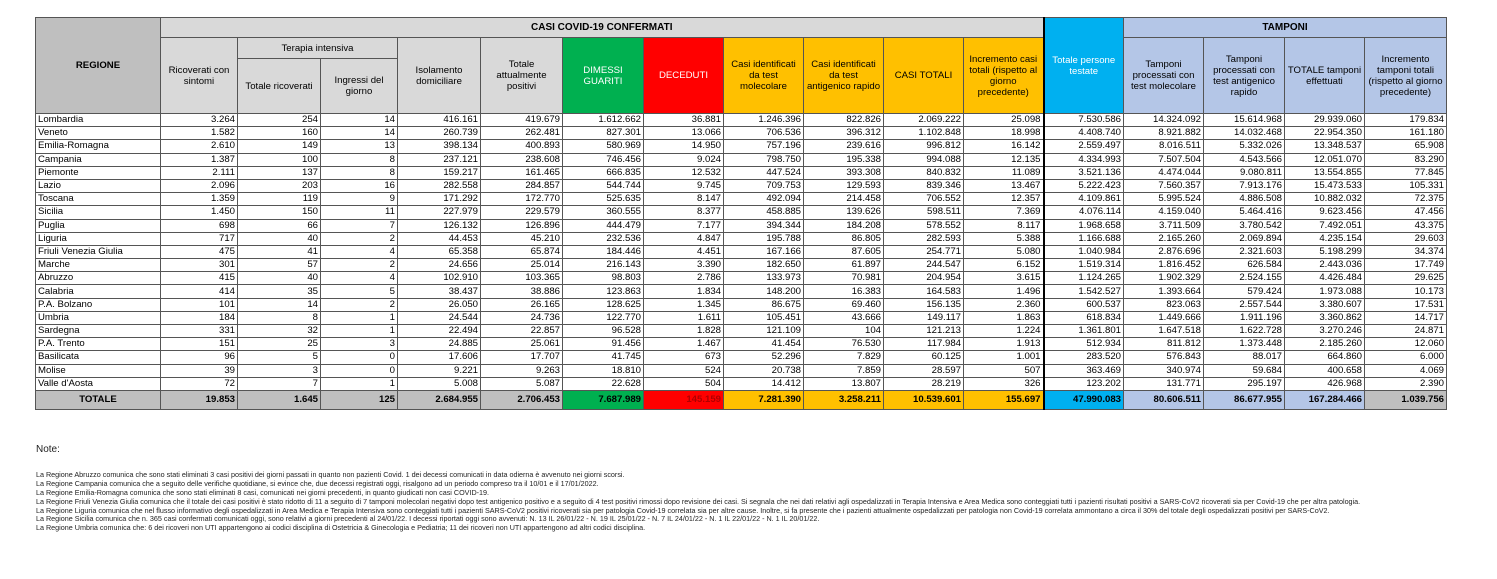 The image size is (1497, 579). I want to click on value-cell: 123.202, so click(1083, 383).